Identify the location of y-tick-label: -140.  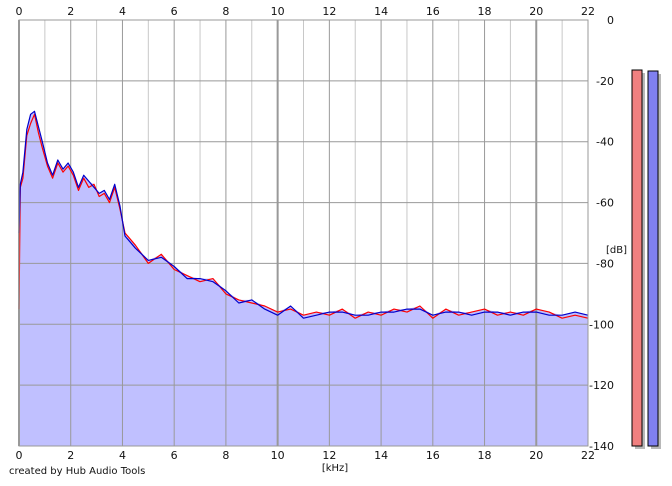
(601, 446).